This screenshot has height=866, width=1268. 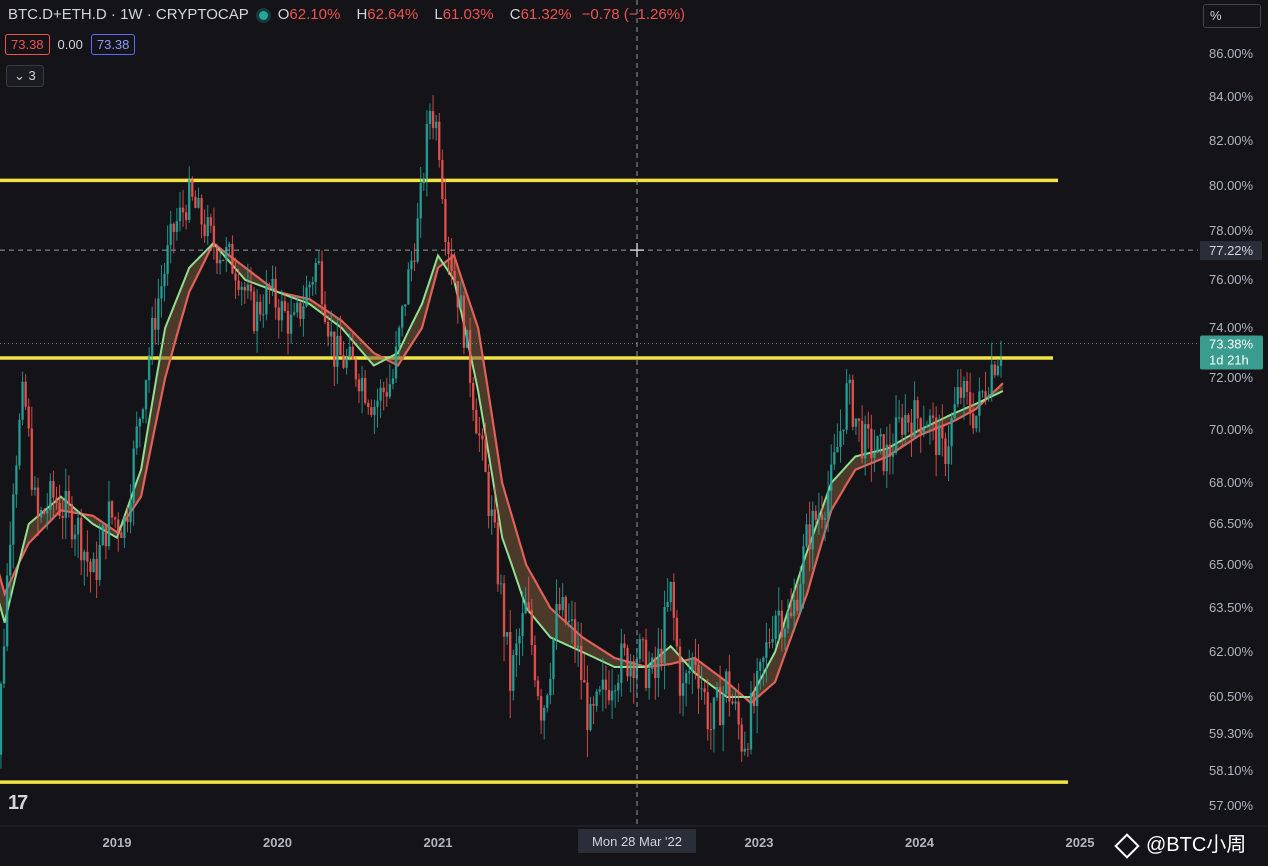 I want to click on y-tick-label: 58.10%, so click(x=1231, y=770).